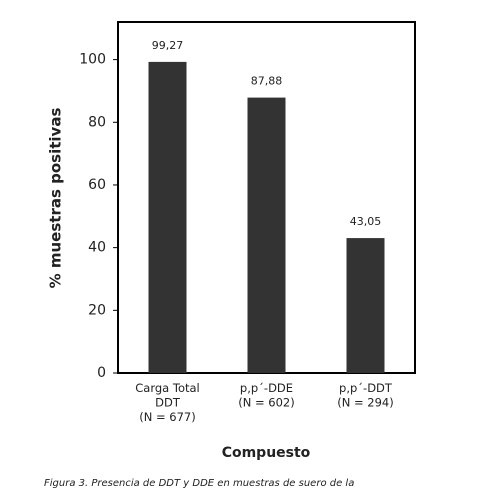 The image size is (488, 488). I want to click on value-label: 87,88, so click(267, 81).